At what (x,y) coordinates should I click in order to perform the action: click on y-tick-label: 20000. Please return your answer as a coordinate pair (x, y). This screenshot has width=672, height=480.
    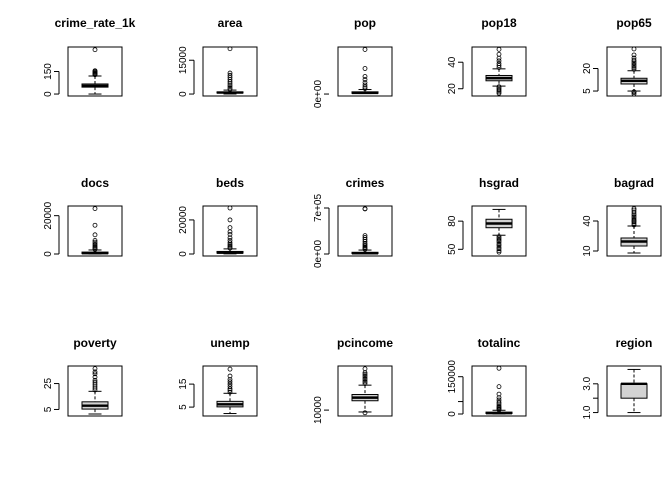
    Looking at the image, I should click on (183, 220).